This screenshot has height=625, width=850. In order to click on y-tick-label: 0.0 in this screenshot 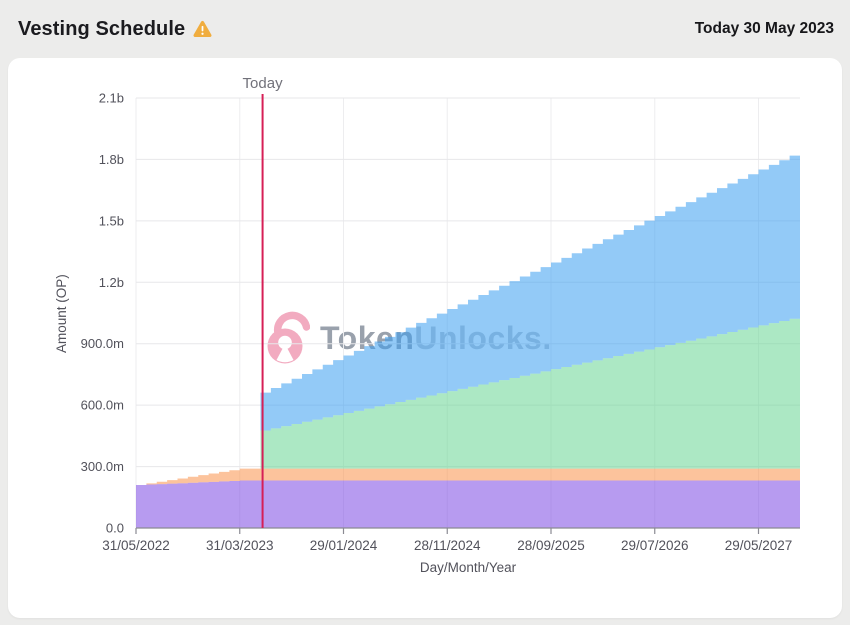, I will do `click(115, 528)`.